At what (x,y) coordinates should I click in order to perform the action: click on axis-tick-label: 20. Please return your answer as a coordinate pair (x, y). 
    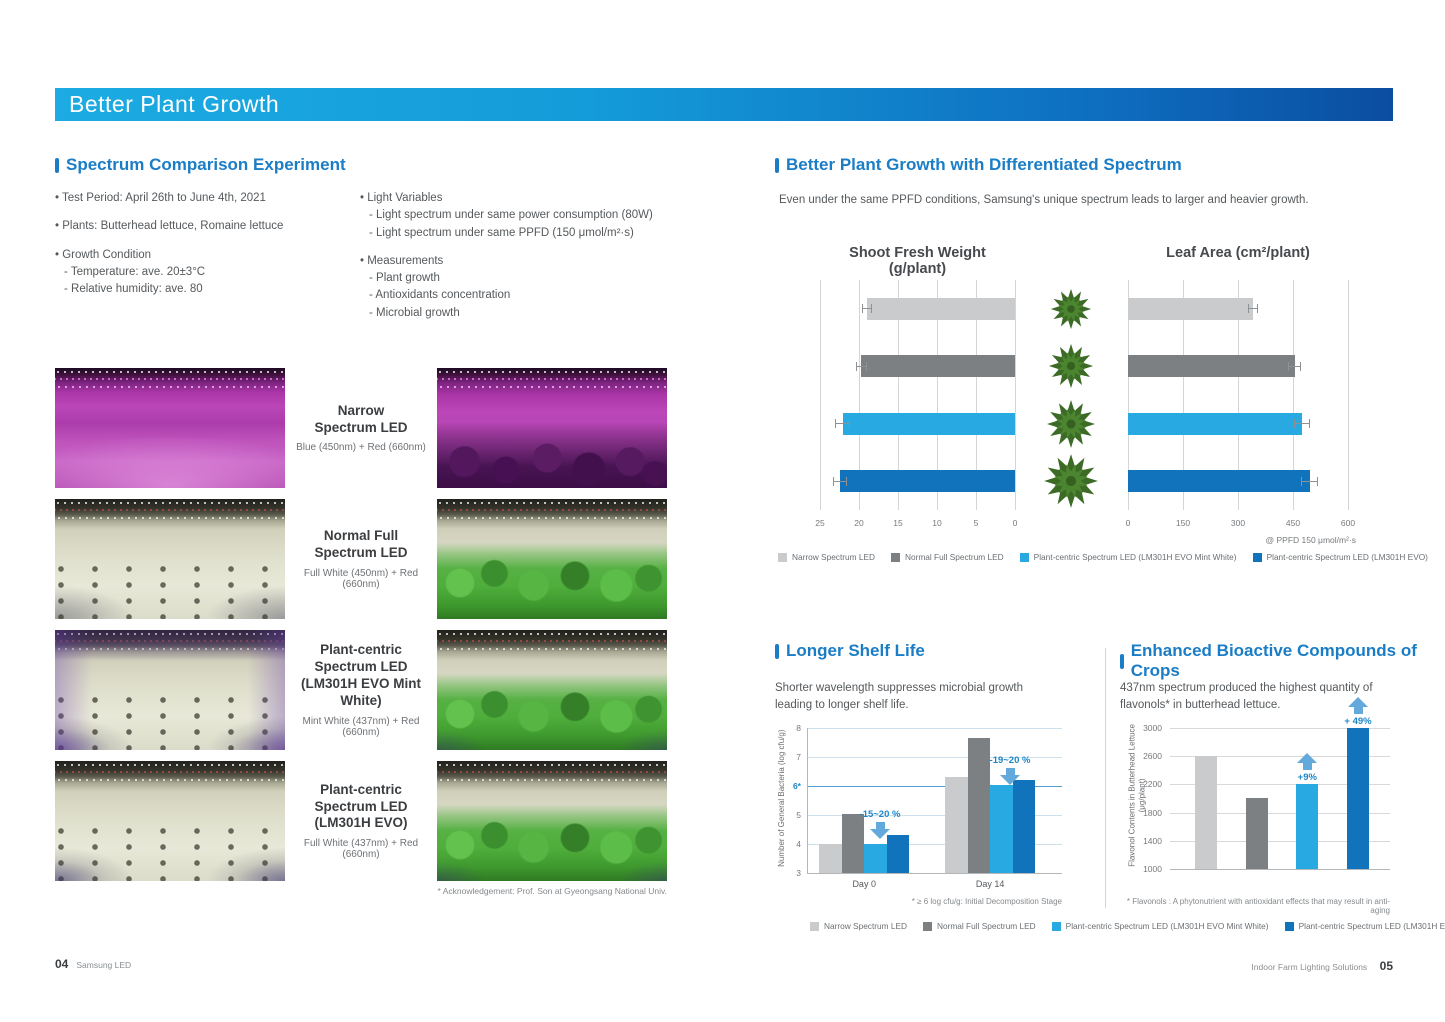
    Looking at the image, I should click on (859, 523).